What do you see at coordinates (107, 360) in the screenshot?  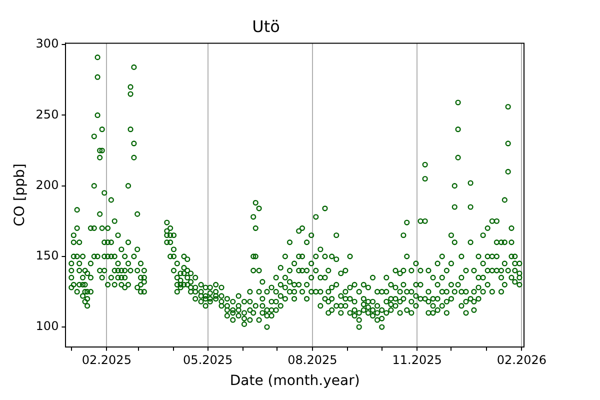 I see `x-tick-label: 02.2025` at bounding box center [107, 360].